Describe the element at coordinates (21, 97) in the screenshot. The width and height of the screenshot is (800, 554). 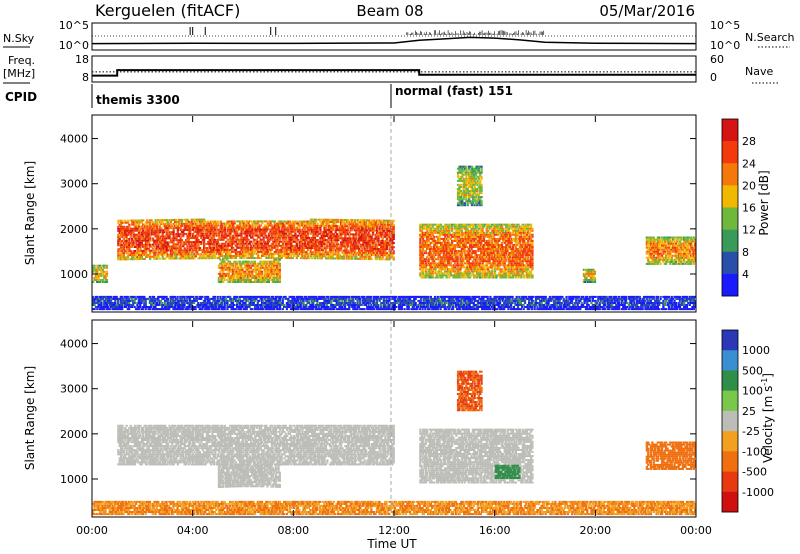
I see `cpid-label: CPID` at that location.